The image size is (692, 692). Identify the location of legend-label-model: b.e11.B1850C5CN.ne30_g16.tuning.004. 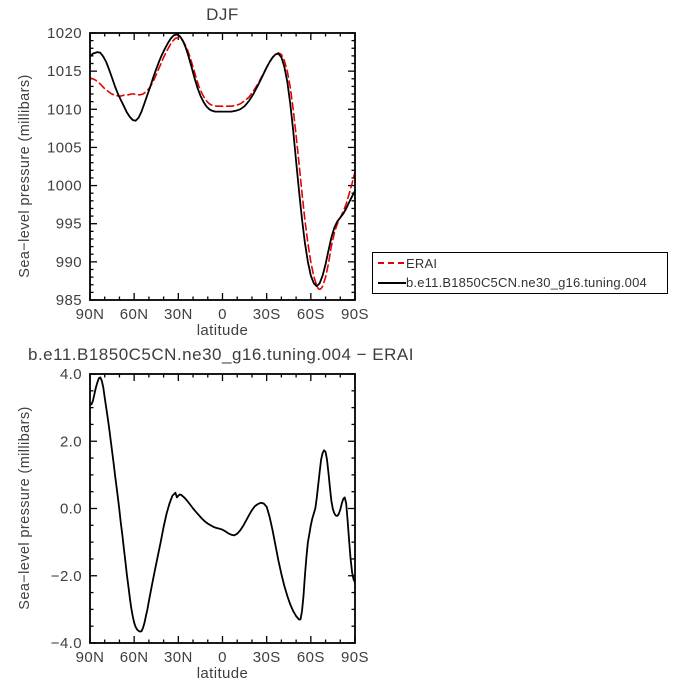
(526, 283).